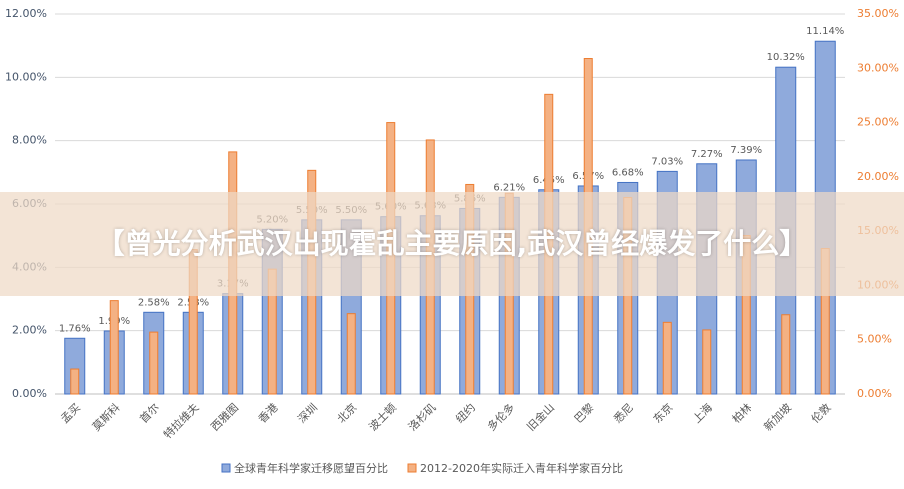 This screenshot has height=489, width=904. What do you see at coordinates (874, 339) in the screenshot?
I see `y2-tick-label: 5.00%` at bounding box center [874, 339].